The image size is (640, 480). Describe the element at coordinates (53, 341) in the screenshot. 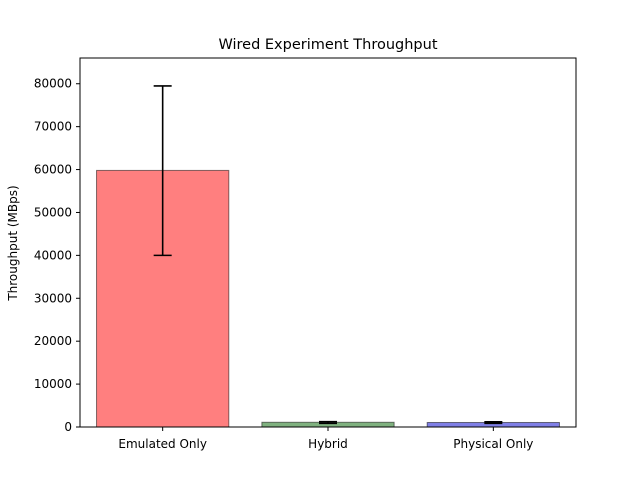

I see `y-tick-label: 20000` at that location.